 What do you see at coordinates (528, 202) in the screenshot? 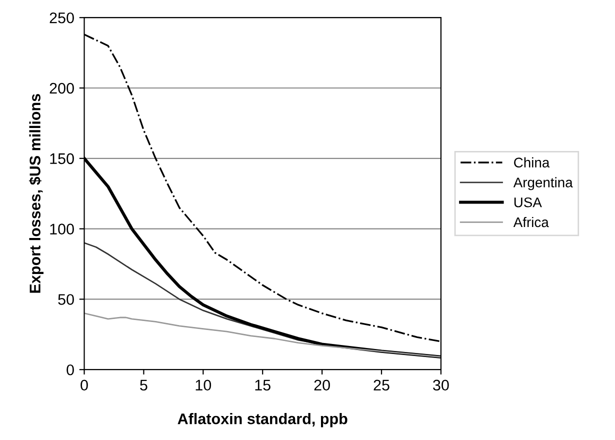
I see `legend-label: USA` at bounding box center [528, 202].